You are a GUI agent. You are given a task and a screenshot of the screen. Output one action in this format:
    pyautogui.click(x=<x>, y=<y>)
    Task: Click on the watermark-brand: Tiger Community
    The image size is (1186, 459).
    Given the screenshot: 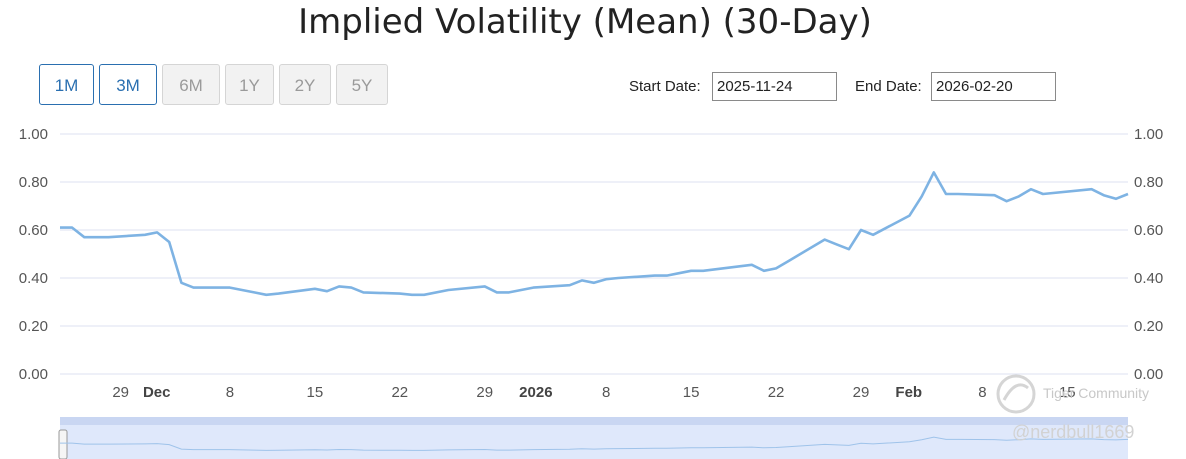 What is the action you would take?
    pyautogui.click(x=1096, y=393)
    